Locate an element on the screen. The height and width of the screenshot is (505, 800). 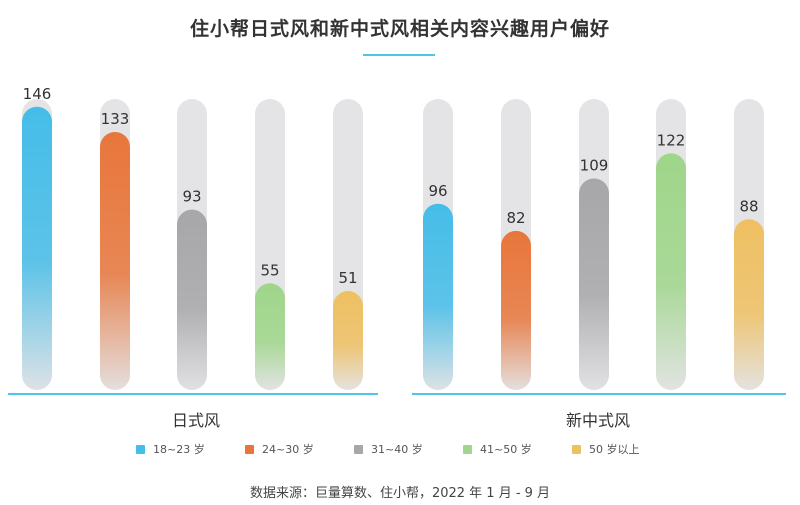
legend-item-41-50: 41~50 岁 is located at coordinates (497, 449).